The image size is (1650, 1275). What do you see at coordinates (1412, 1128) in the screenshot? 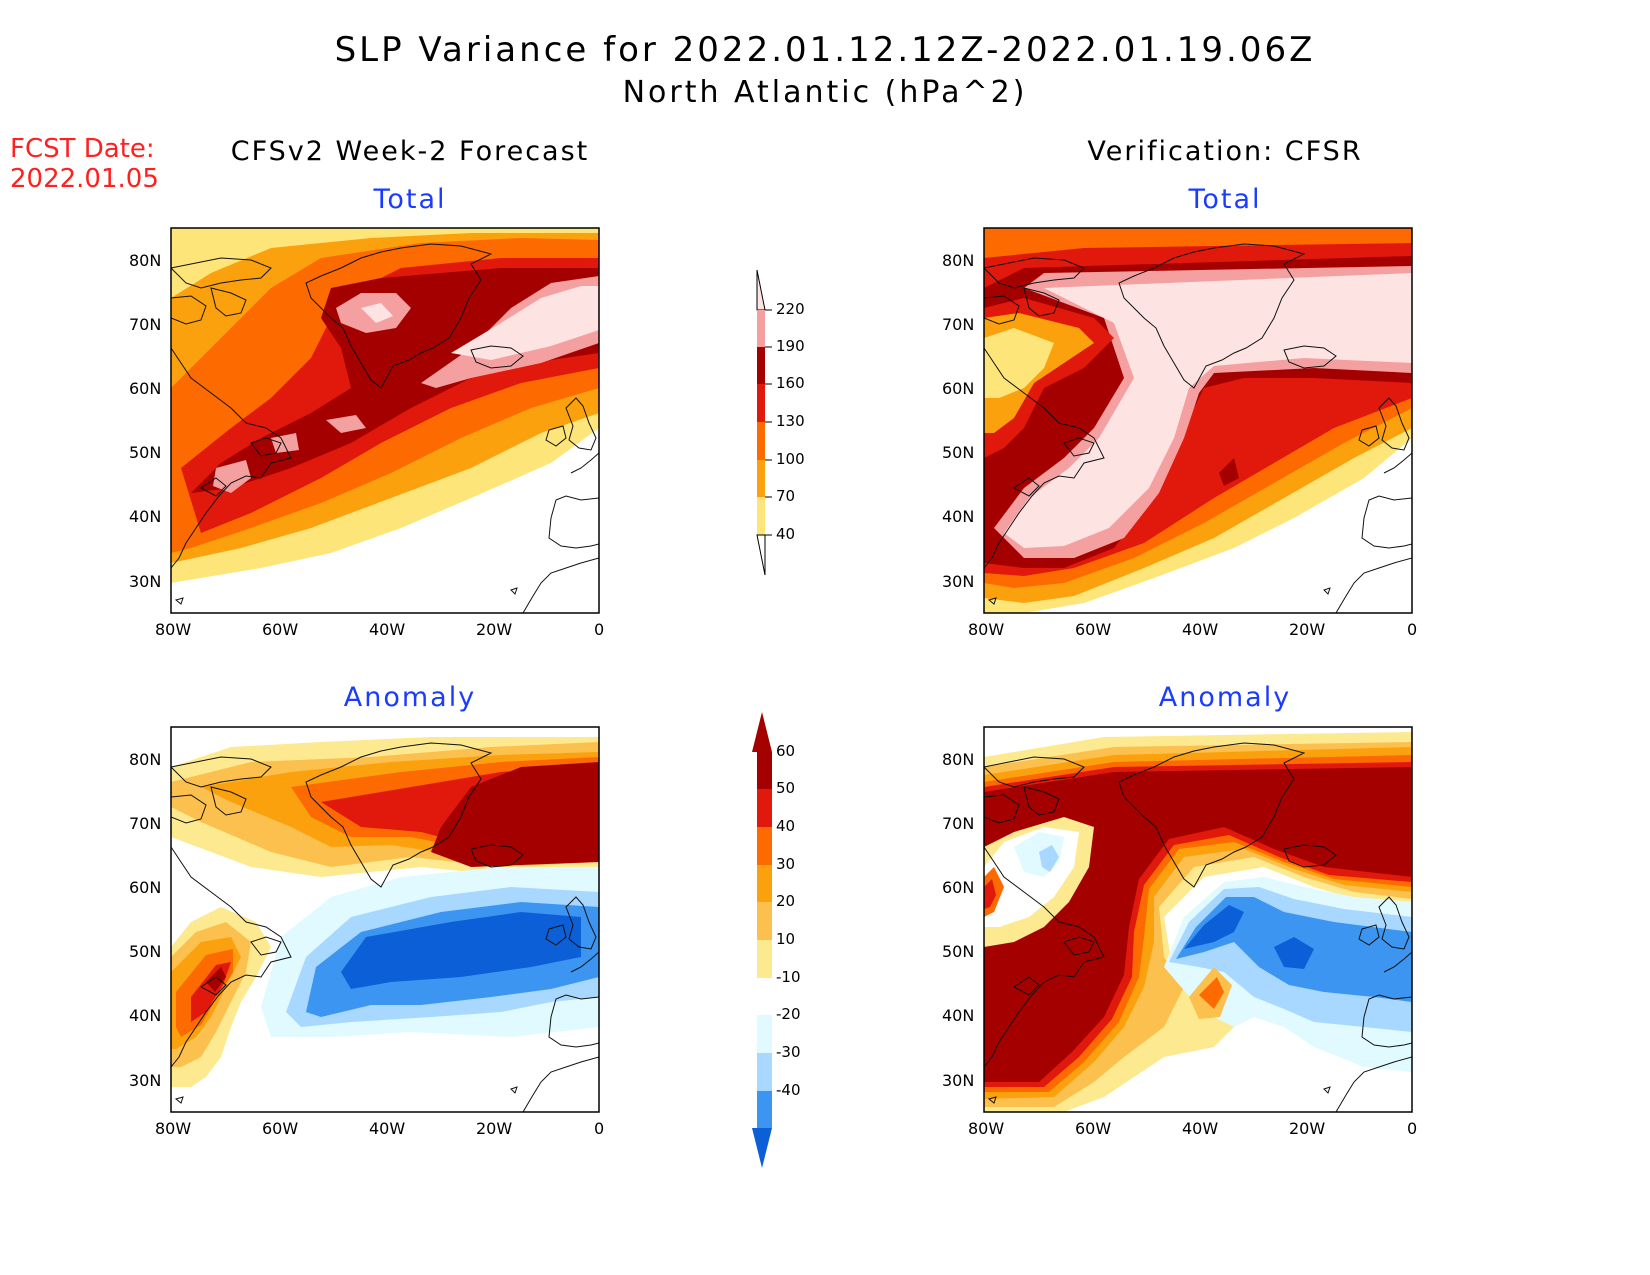
I see `p4-lon-0: 0` at bounding box center [1412, 1128].